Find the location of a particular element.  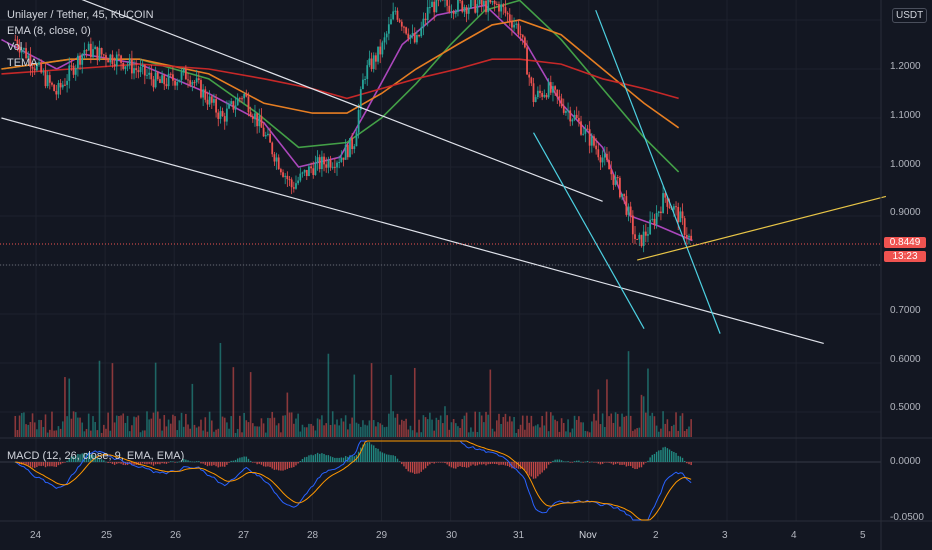

legend-vol: Vol is located at coordinates (15, 47).